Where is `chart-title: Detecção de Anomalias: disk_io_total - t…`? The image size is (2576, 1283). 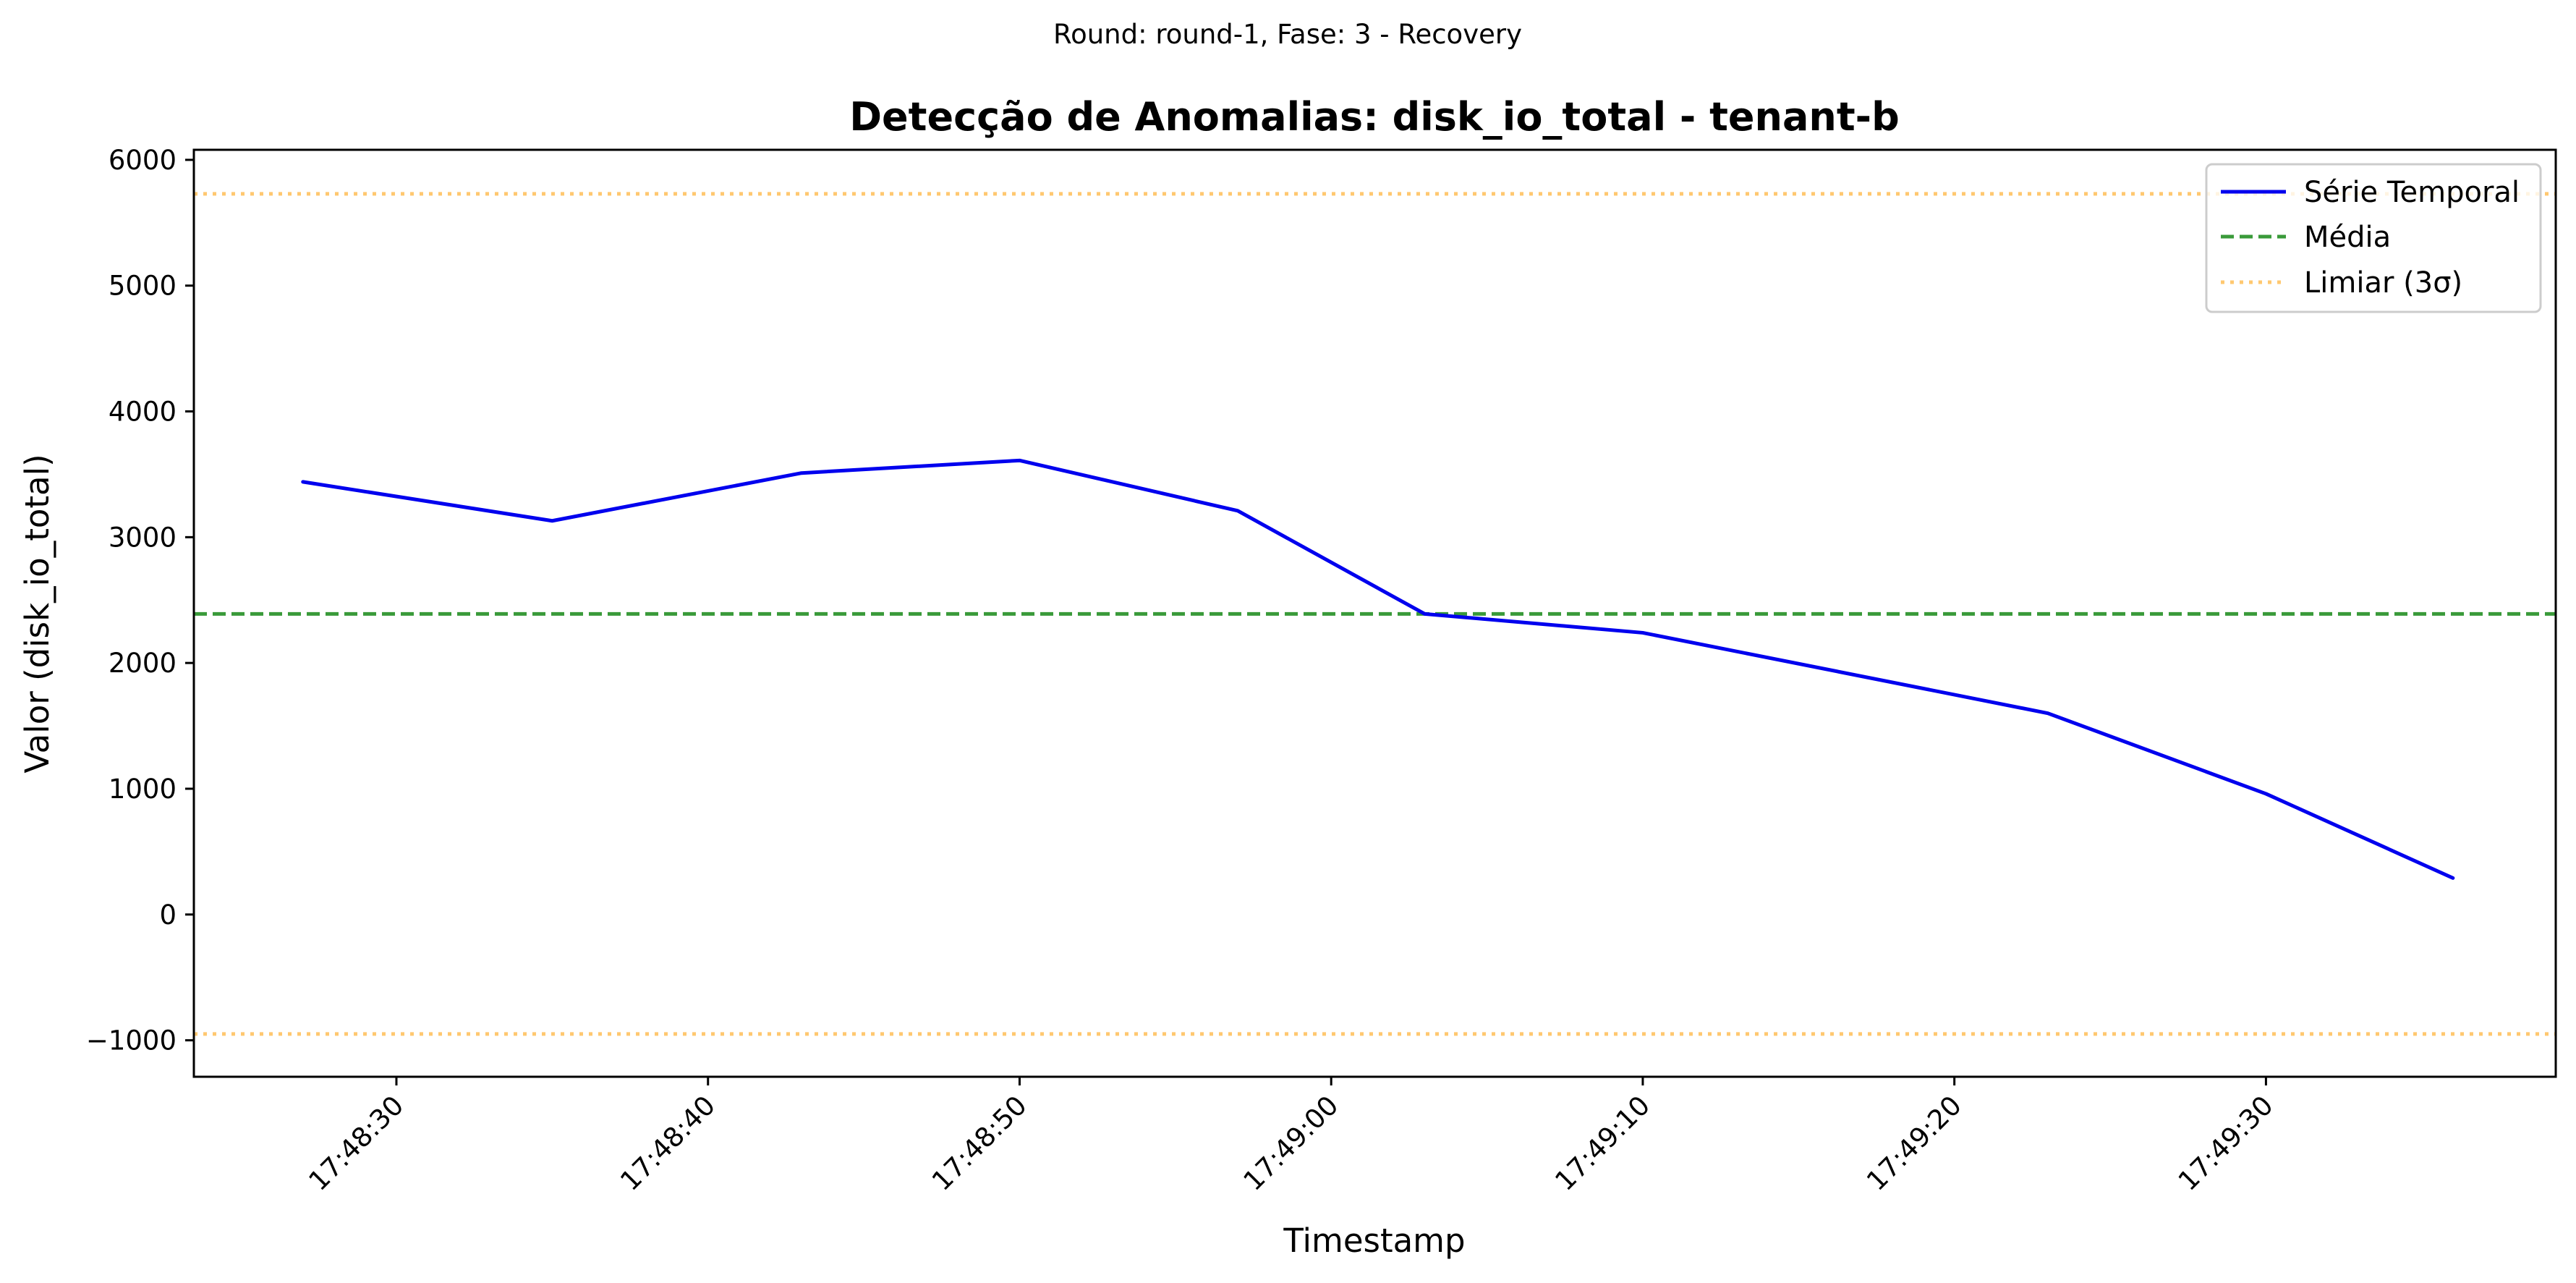
chart-title: Detecção de Anomalias: disk_io_total - t… is located at coordinates (1374, 117).